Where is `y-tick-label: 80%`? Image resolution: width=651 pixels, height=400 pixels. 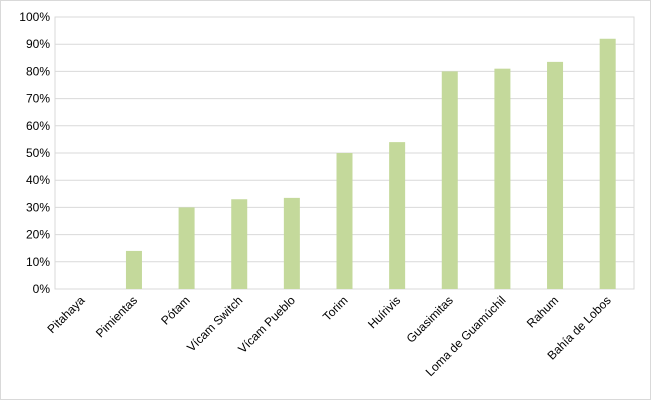
y-tick-label: 80% is located at coordinates (38, 71).